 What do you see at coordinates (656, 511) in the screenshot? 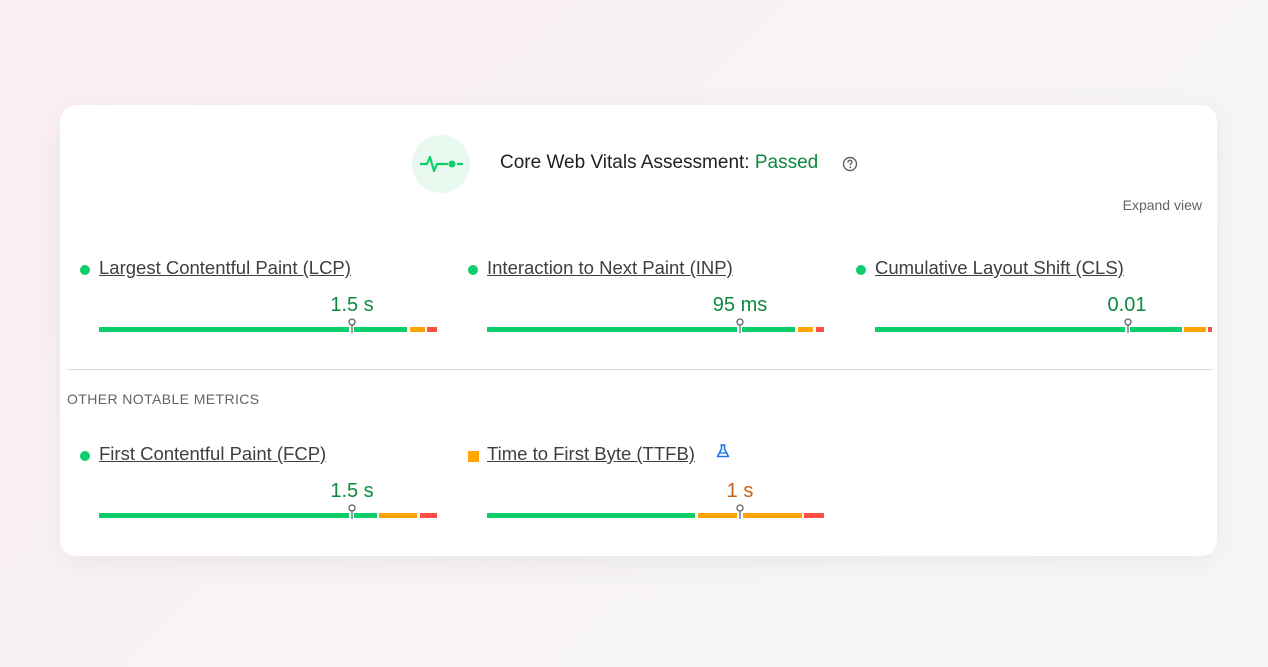
I see `distribution-bar-ttfb` at bounding box center [656, 511].